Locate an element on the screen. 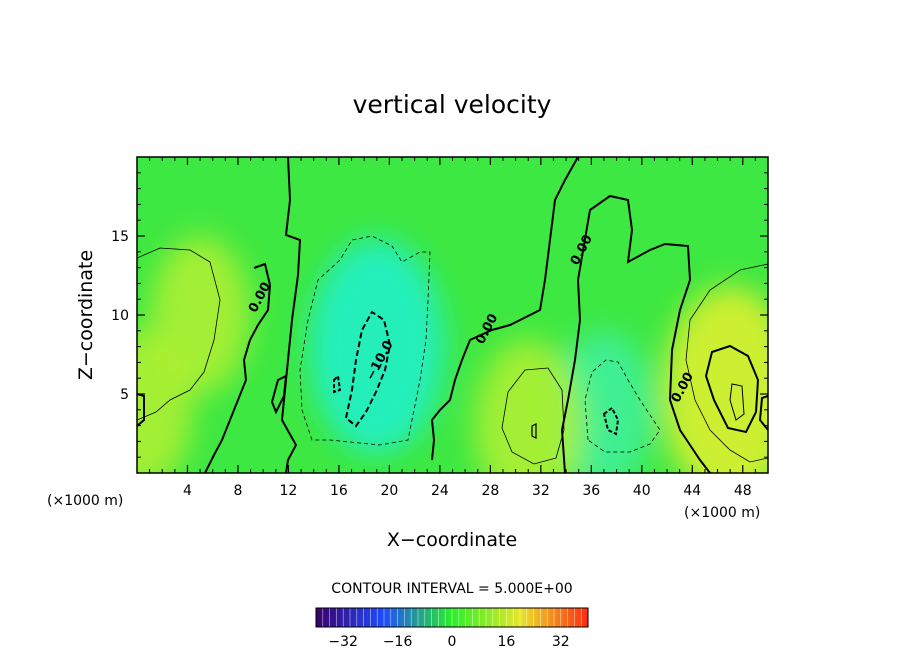  x-tick-label-2: 12 is located at coordinates (289, 491).